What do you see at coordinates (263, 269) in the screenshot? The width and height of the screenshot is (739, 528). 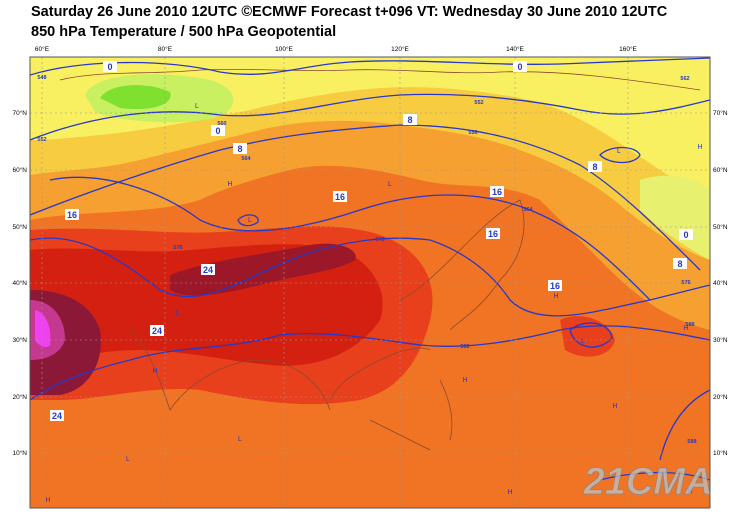 I see `field-dark-red` at bounding box center [263, 269].